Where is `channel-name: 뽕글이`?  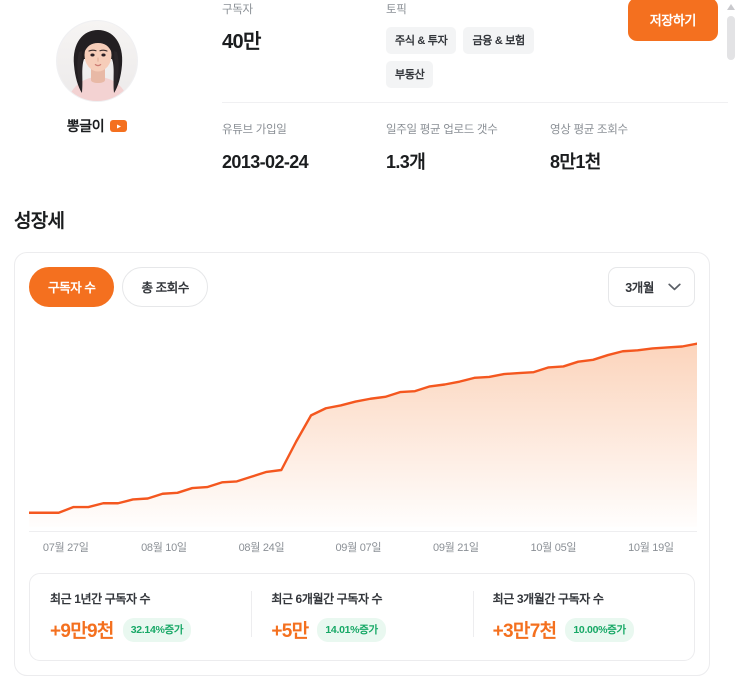
channel-name: 뽕글이 is located at coordinates (85, 126).